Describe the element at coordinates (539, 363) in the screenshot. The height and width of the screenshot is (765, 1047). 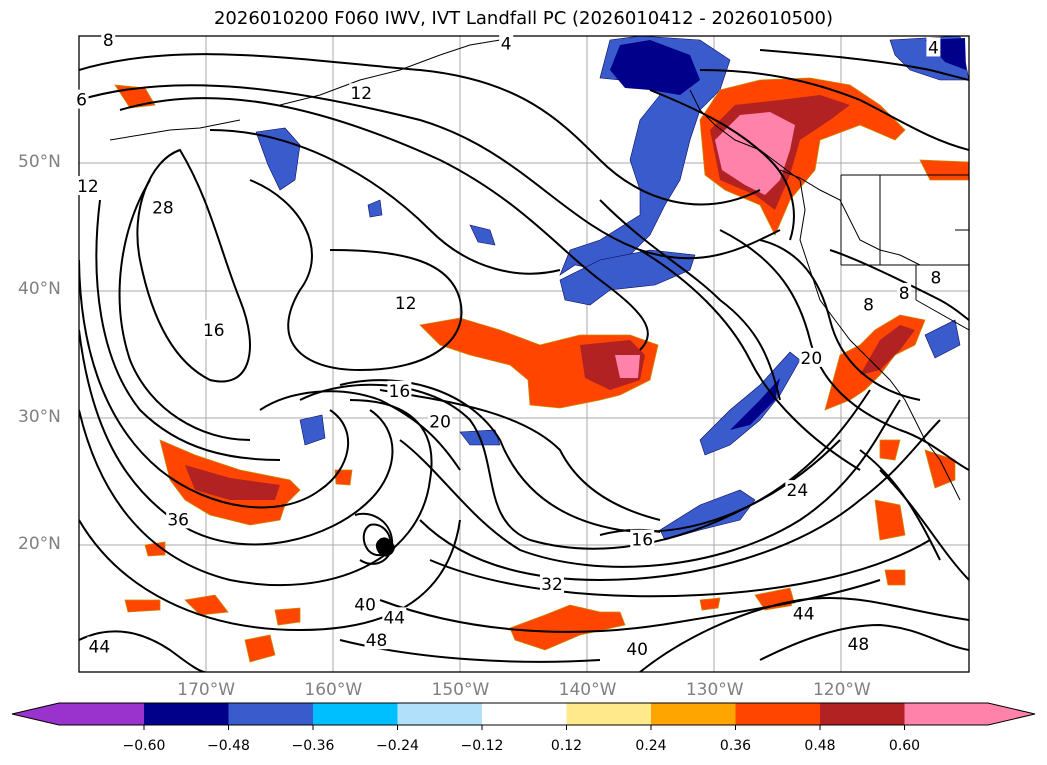
I see `red-blob-central` at that location.